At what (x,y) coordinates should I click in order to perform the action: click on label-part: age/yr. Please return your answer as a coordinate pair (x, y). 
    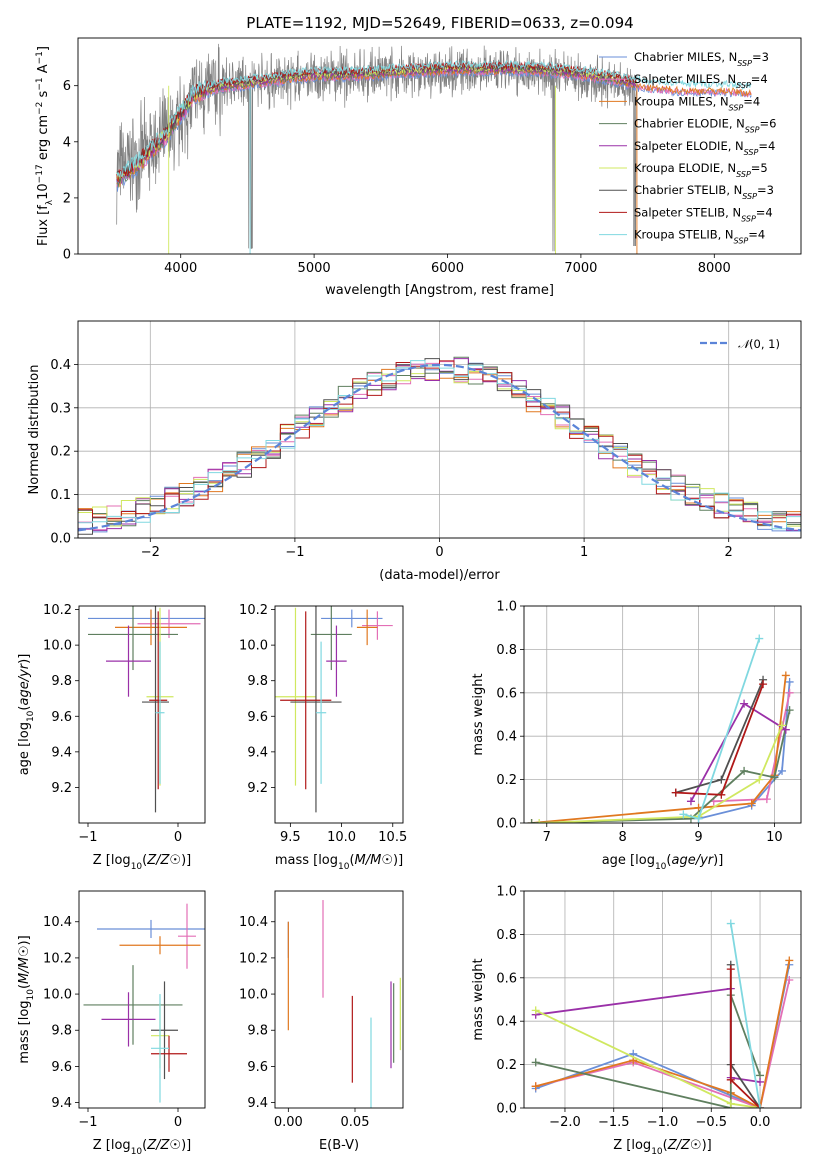
    Looking at the image, I should click on (692, 860).